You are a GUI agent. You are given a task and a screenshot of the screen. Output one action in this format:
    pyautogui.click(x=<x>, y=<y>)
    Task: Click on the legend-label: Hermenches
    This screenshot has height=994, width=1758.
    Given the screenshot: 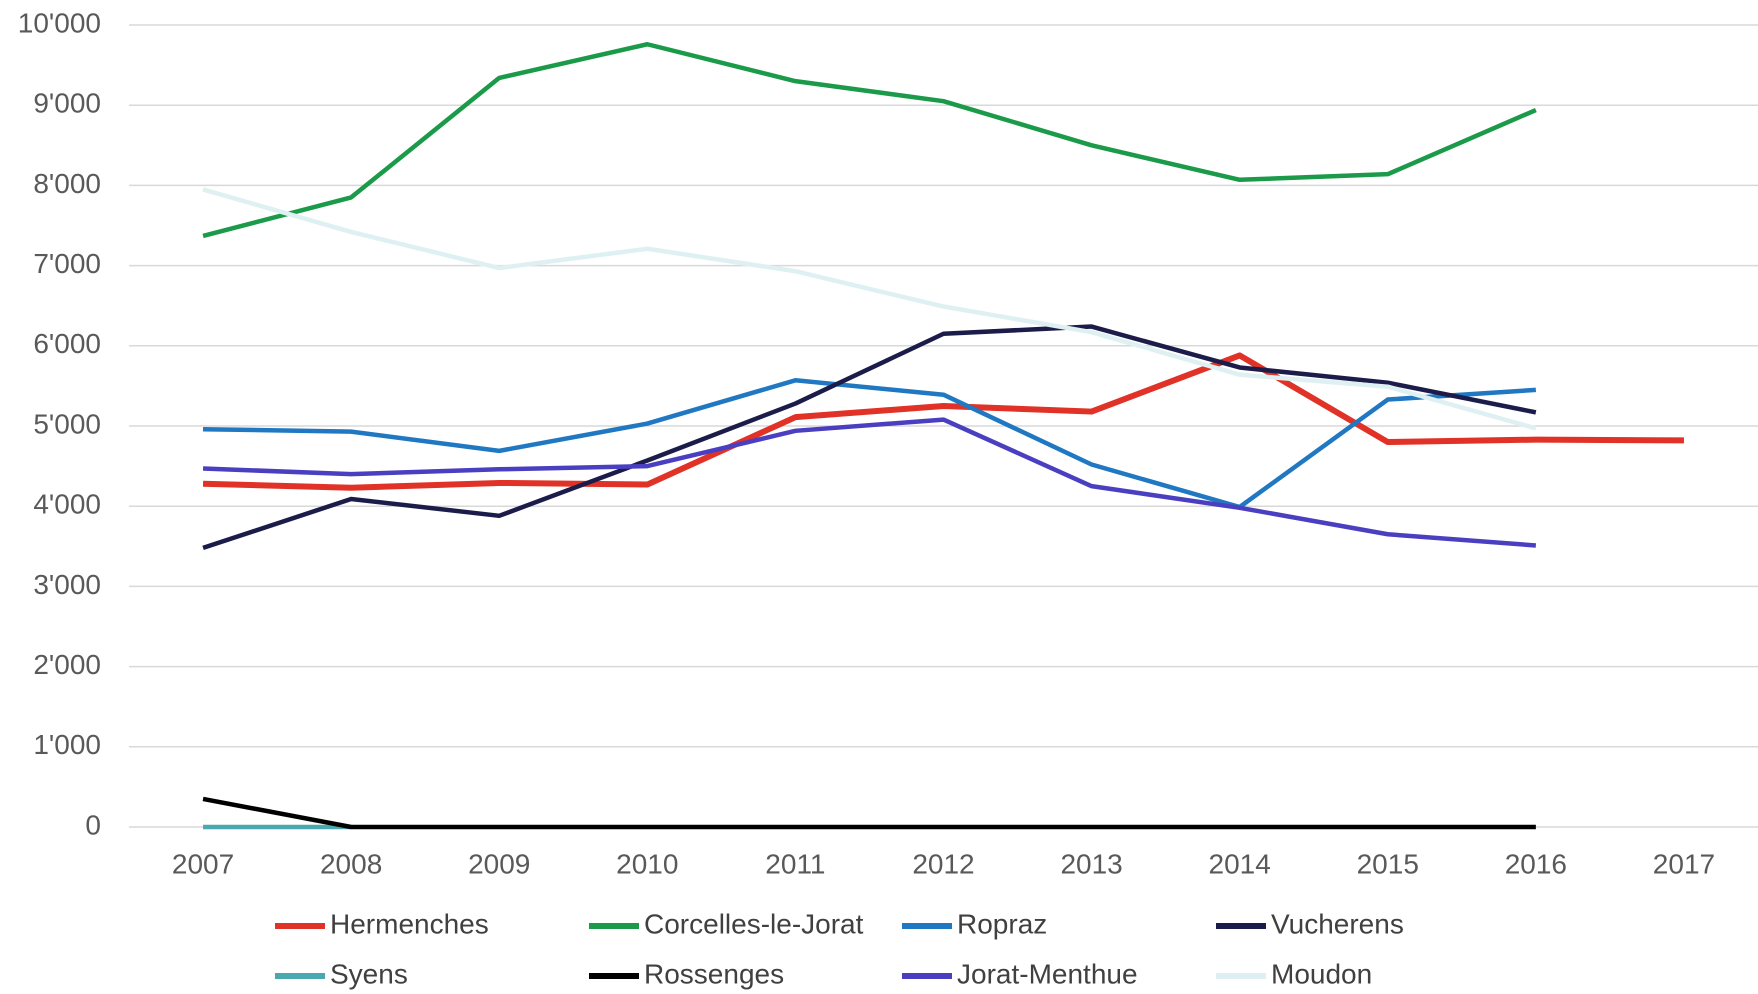 What is the action you would take?
    pyautogui.click(x=409, y=923)
    